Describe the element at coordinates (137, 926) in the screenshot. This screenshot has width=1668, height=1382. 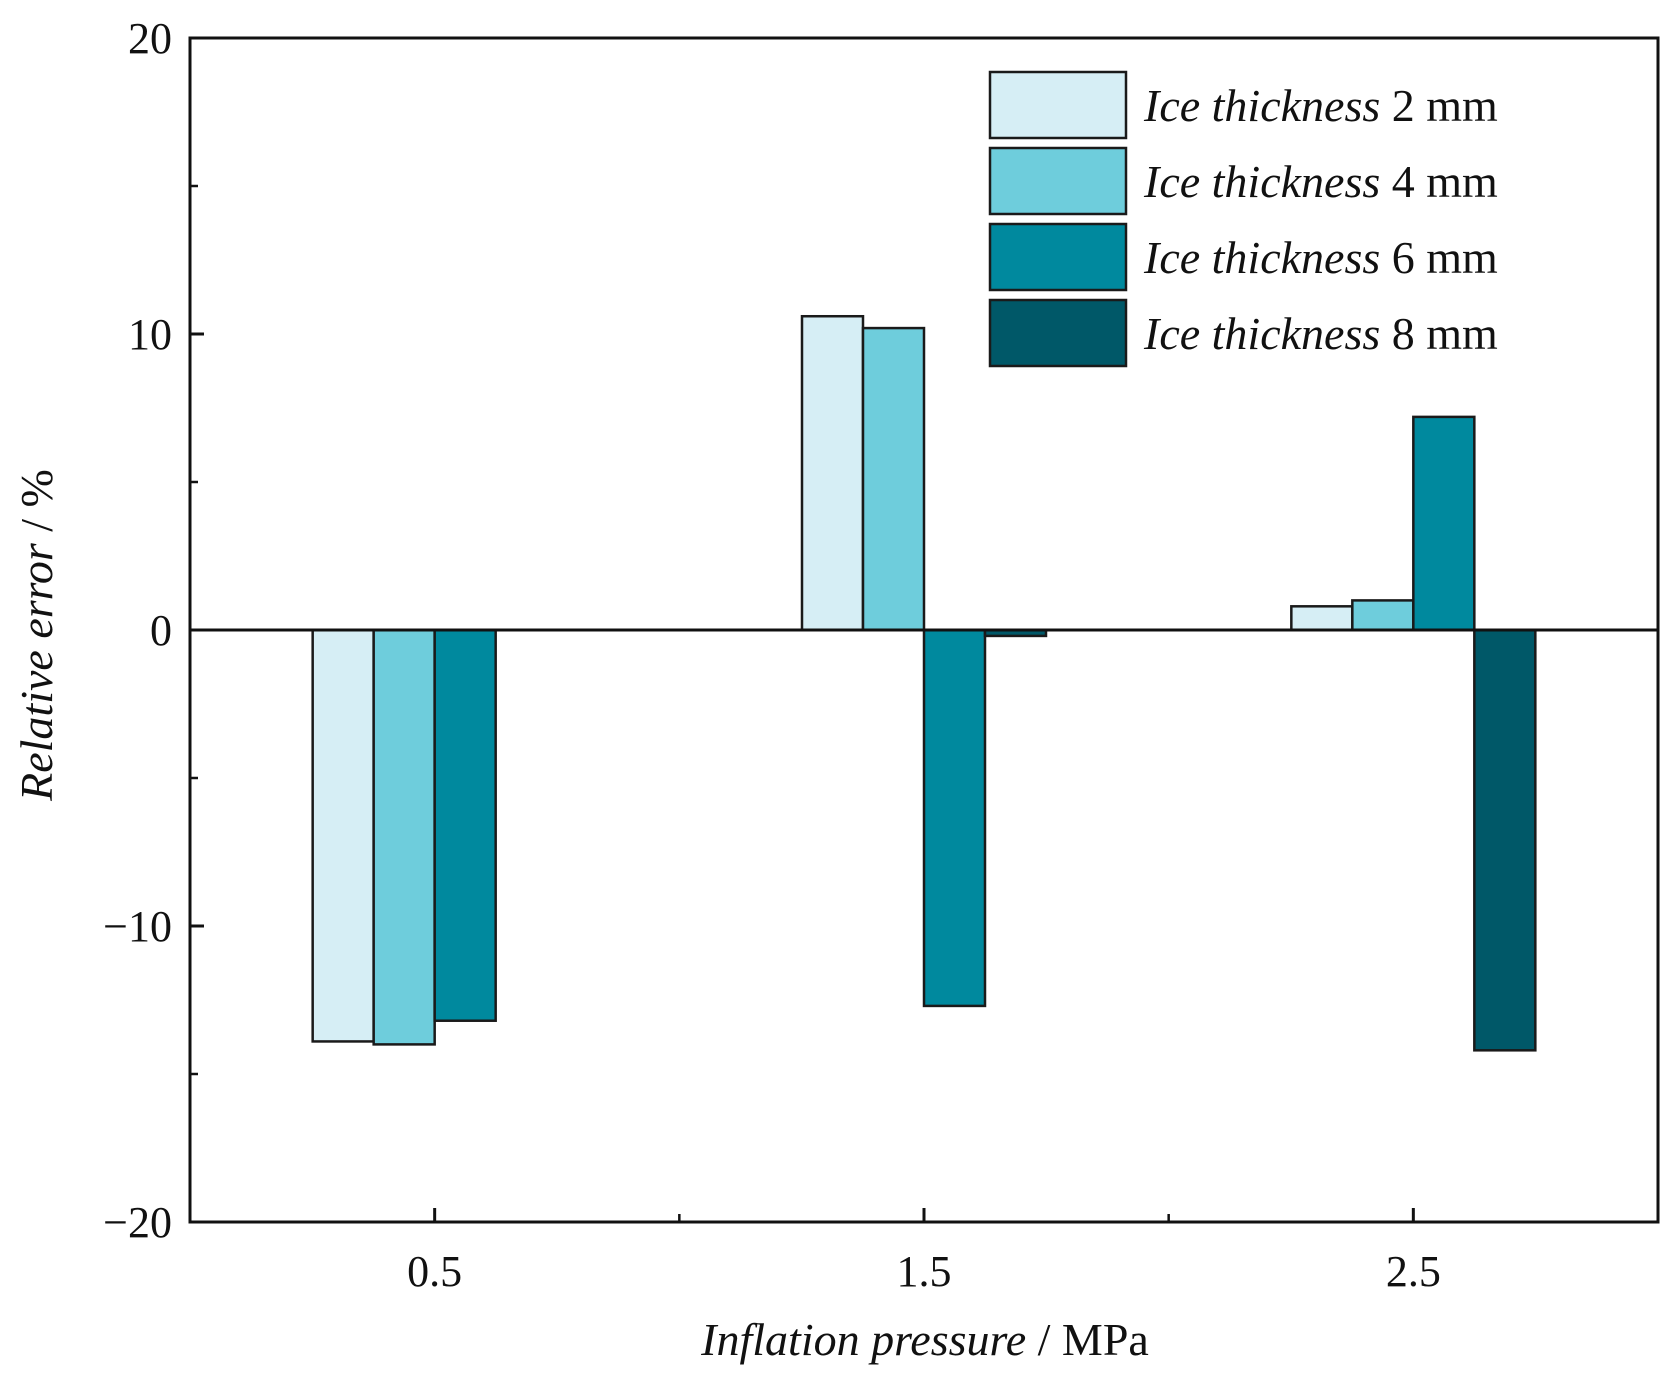
I see `y-tick-label: −10` at that location.